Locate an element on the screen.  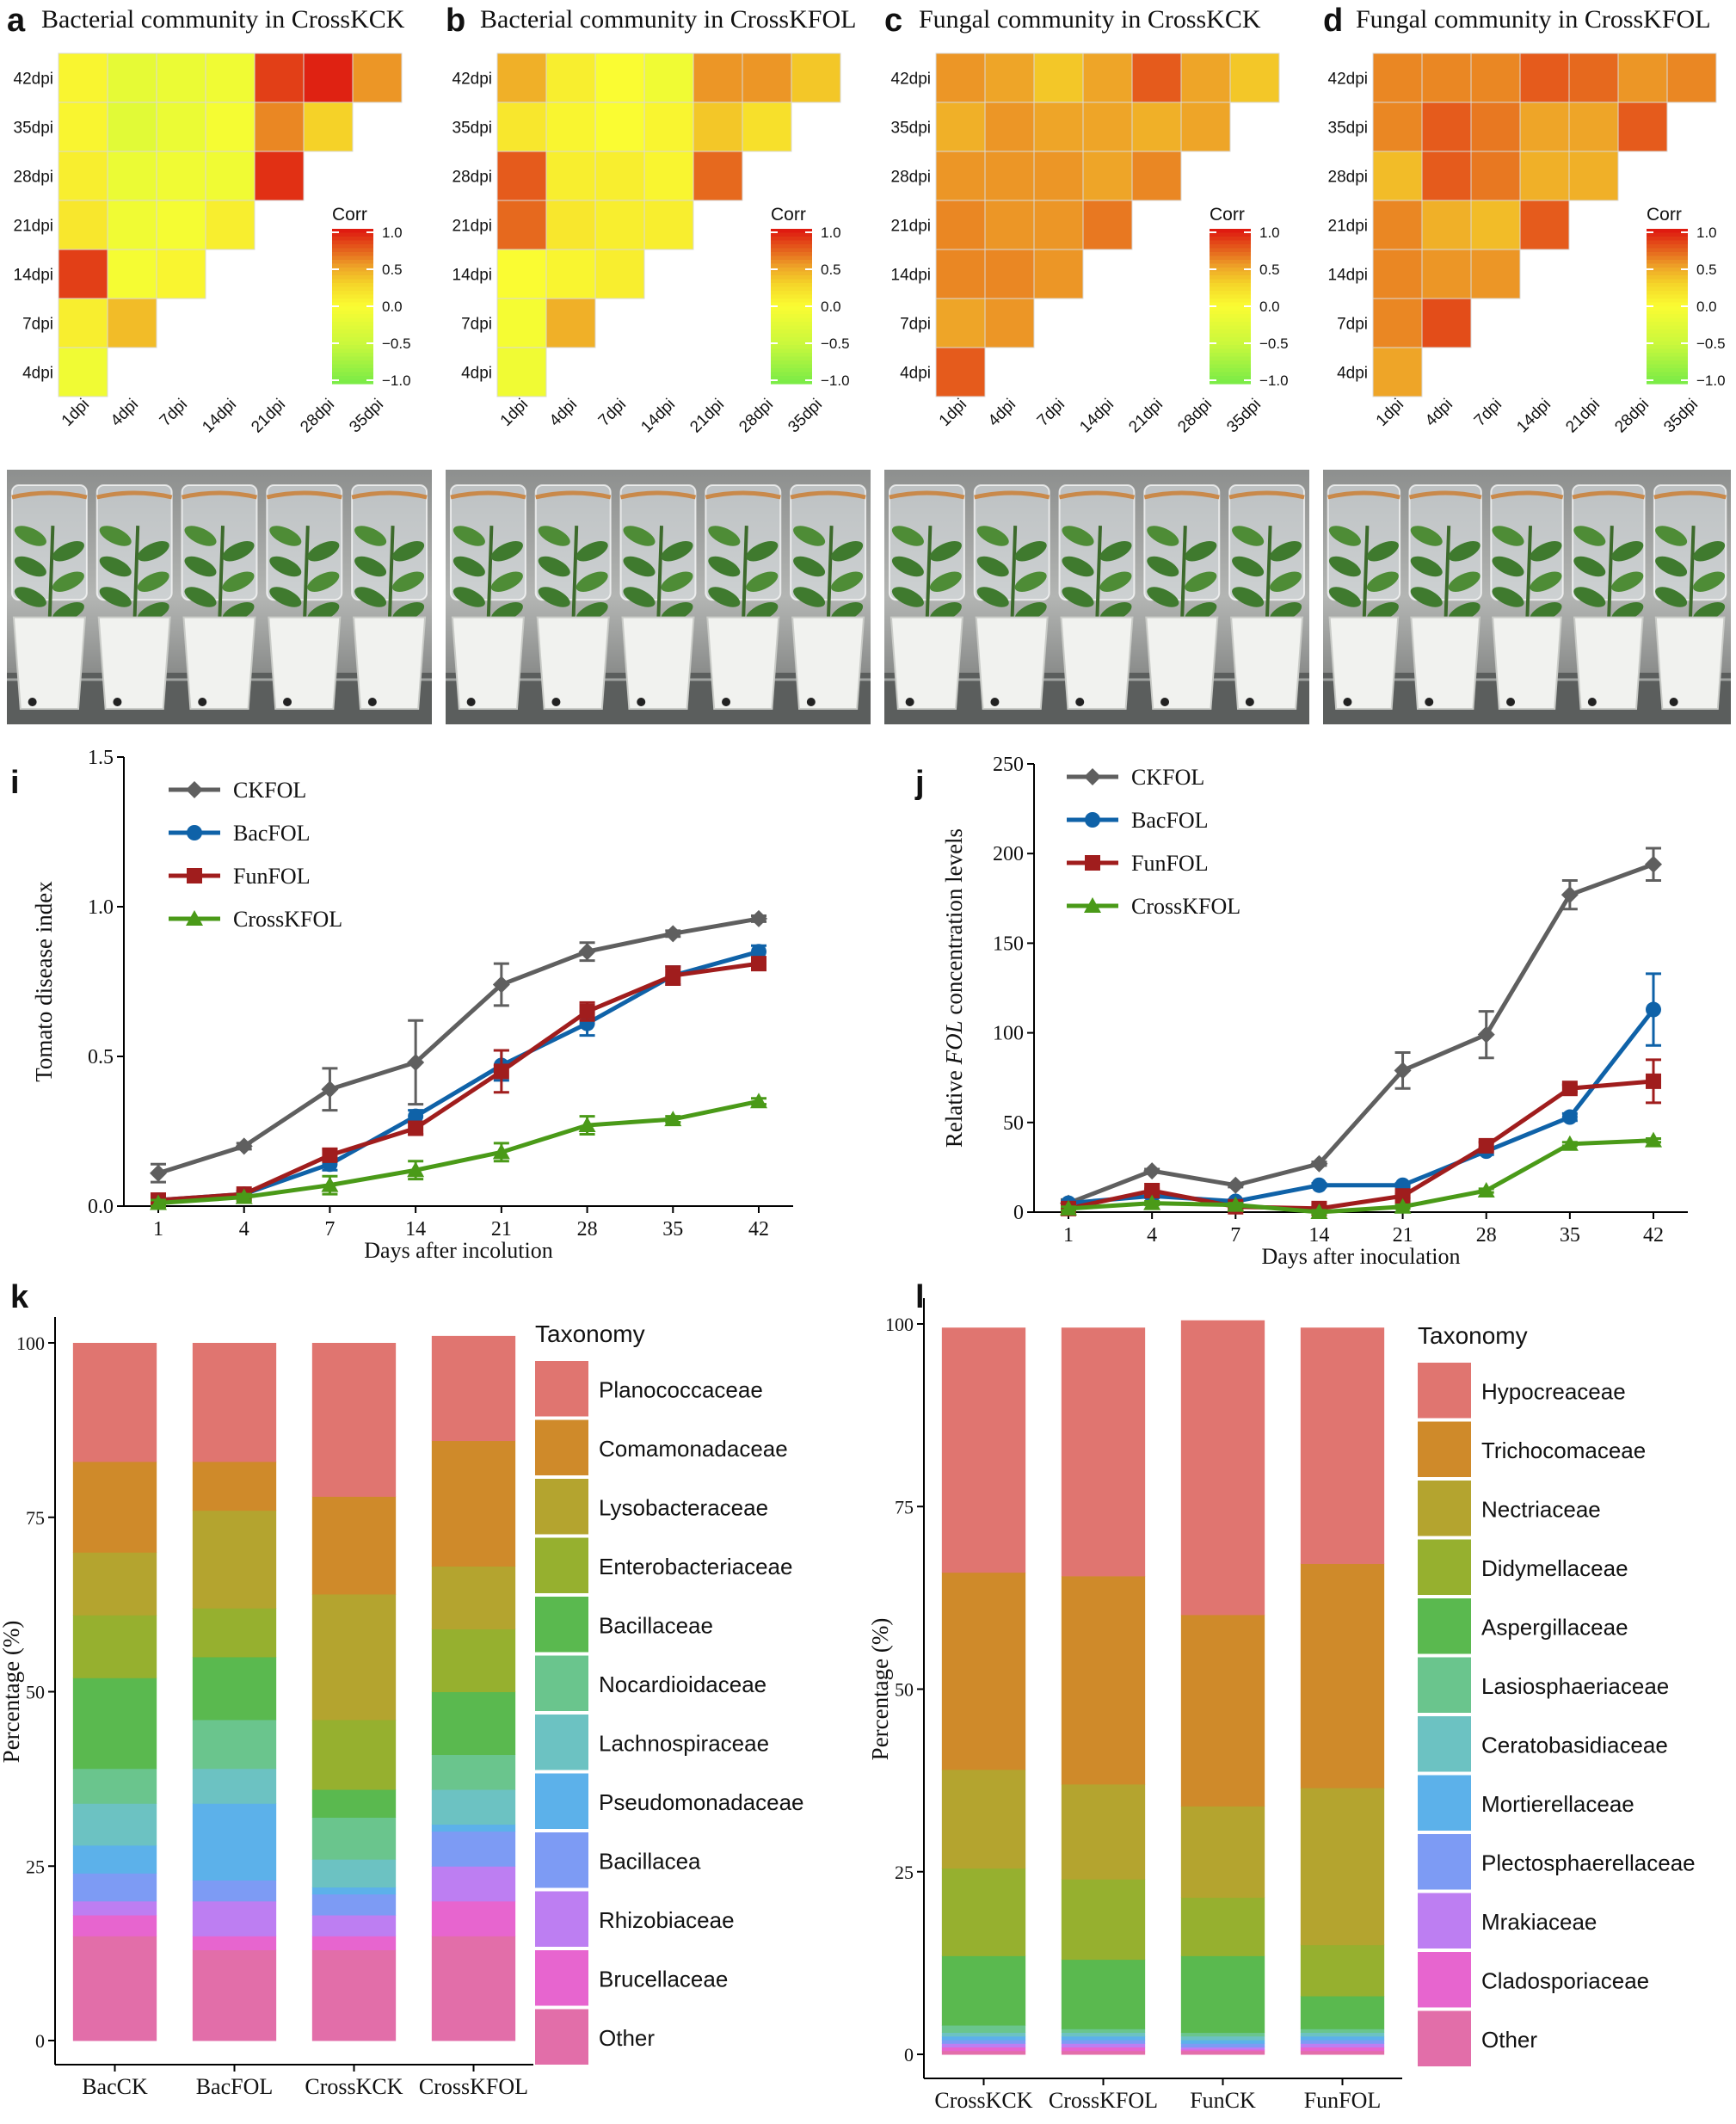
panel-letter-k: k is located at coordinates (19, 1297).